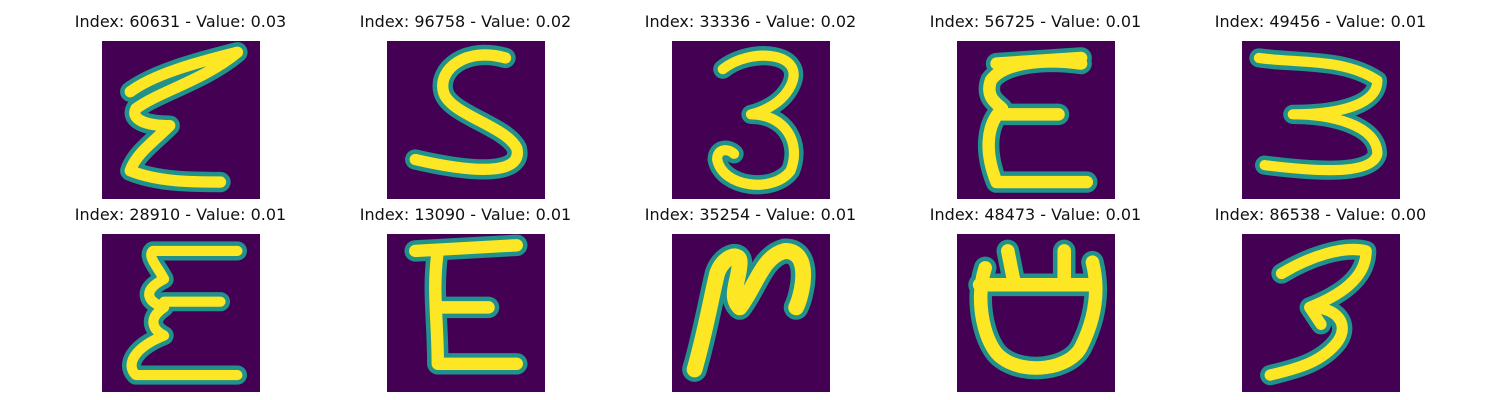 The image size is (1500, 400). Describe the element at coordinates (465, 21) in the screenshot. I see `panel-title: Index: 96758 - Value: 0.02` at that location.